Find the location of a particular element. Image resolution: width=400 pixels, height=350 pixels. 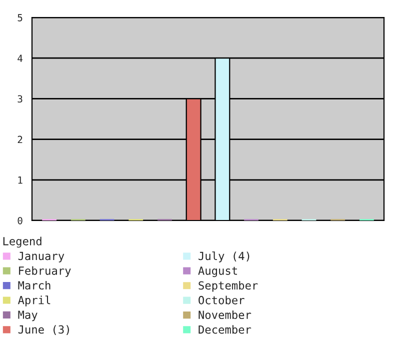

y-tick-label: 2 is located at coordinates (20, 140).